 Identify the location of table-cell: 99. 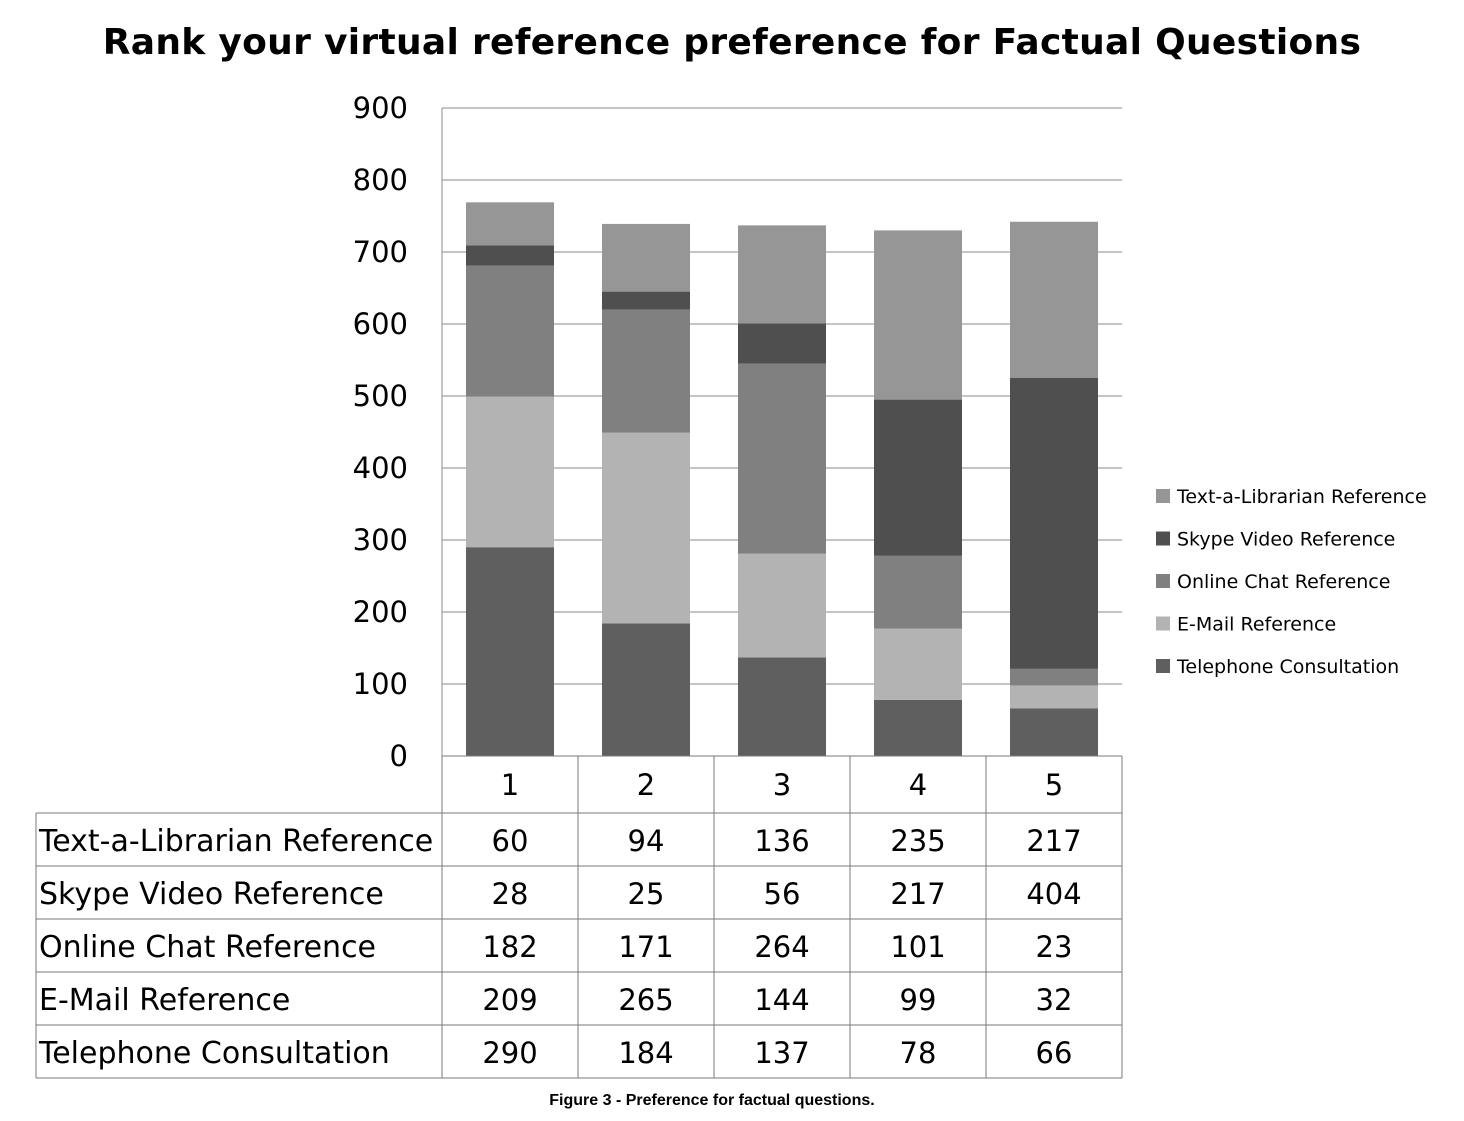
(918, 1000).